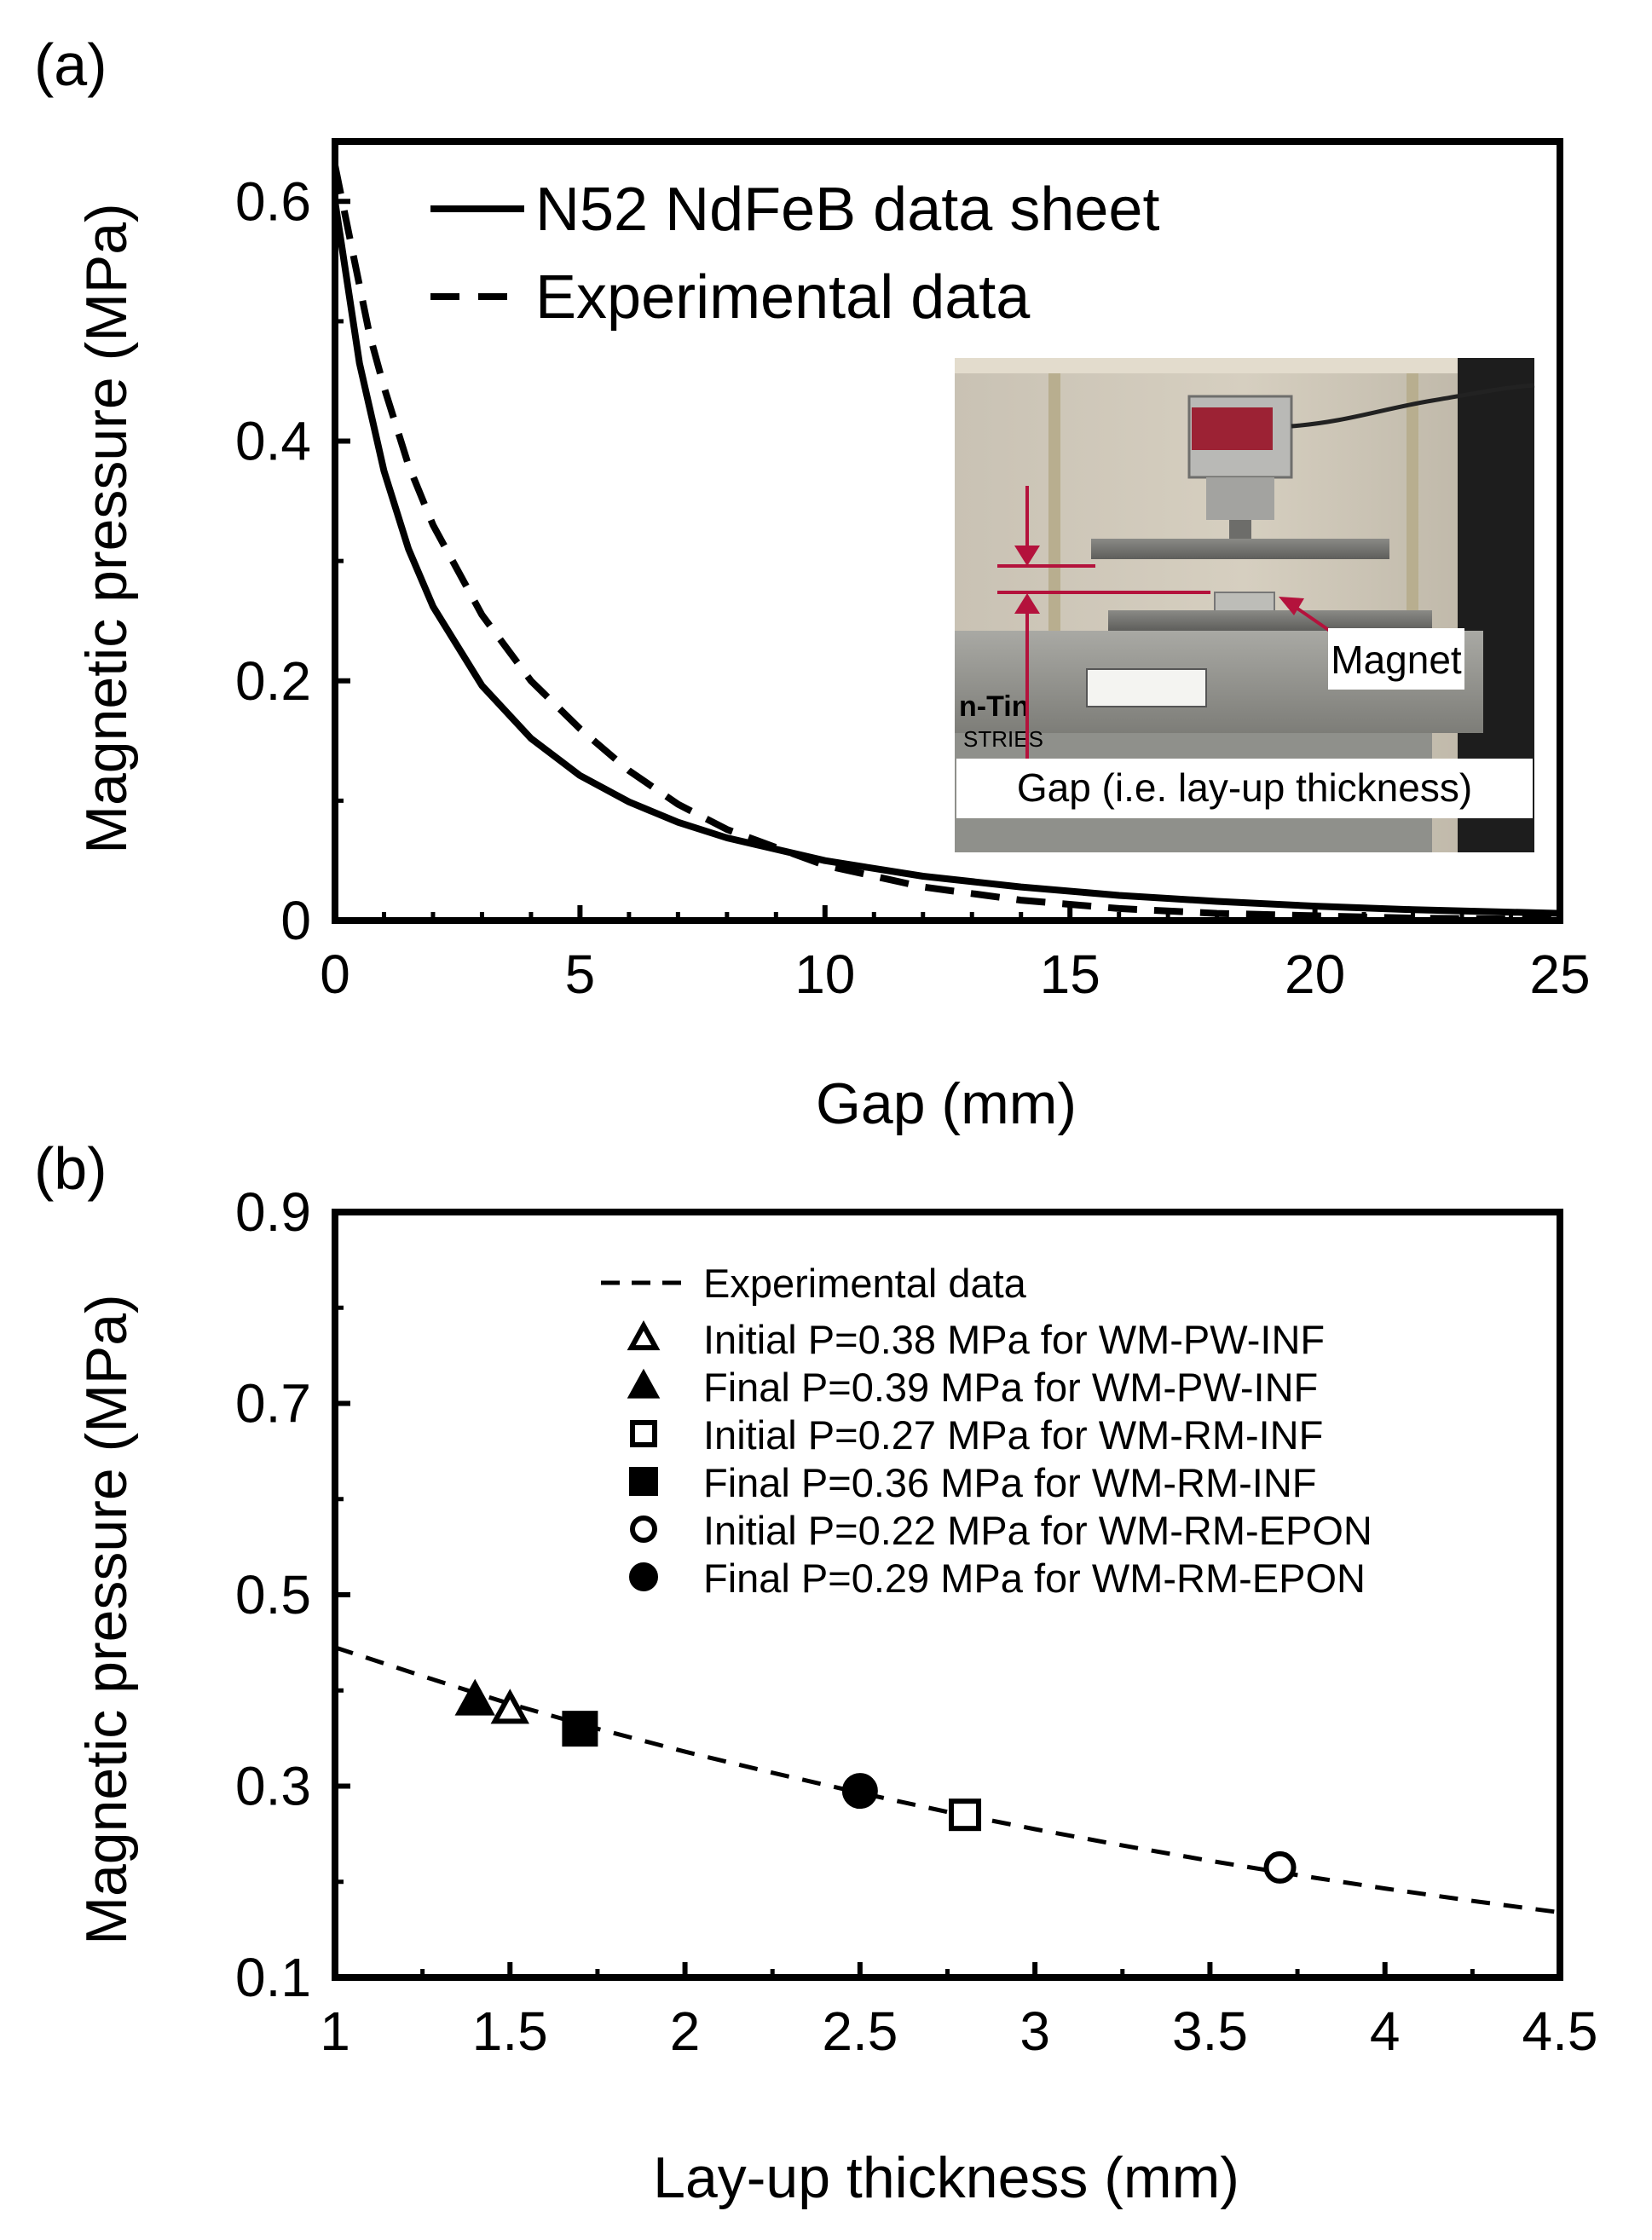 The height and width of the screenshot is (2240, 1652). What do you see at coordinates (794, 254) in the screenshot?
I see `panel-a-legend: N52 NdFeB data sheet Experimental data` at bounding box center [794, 254].